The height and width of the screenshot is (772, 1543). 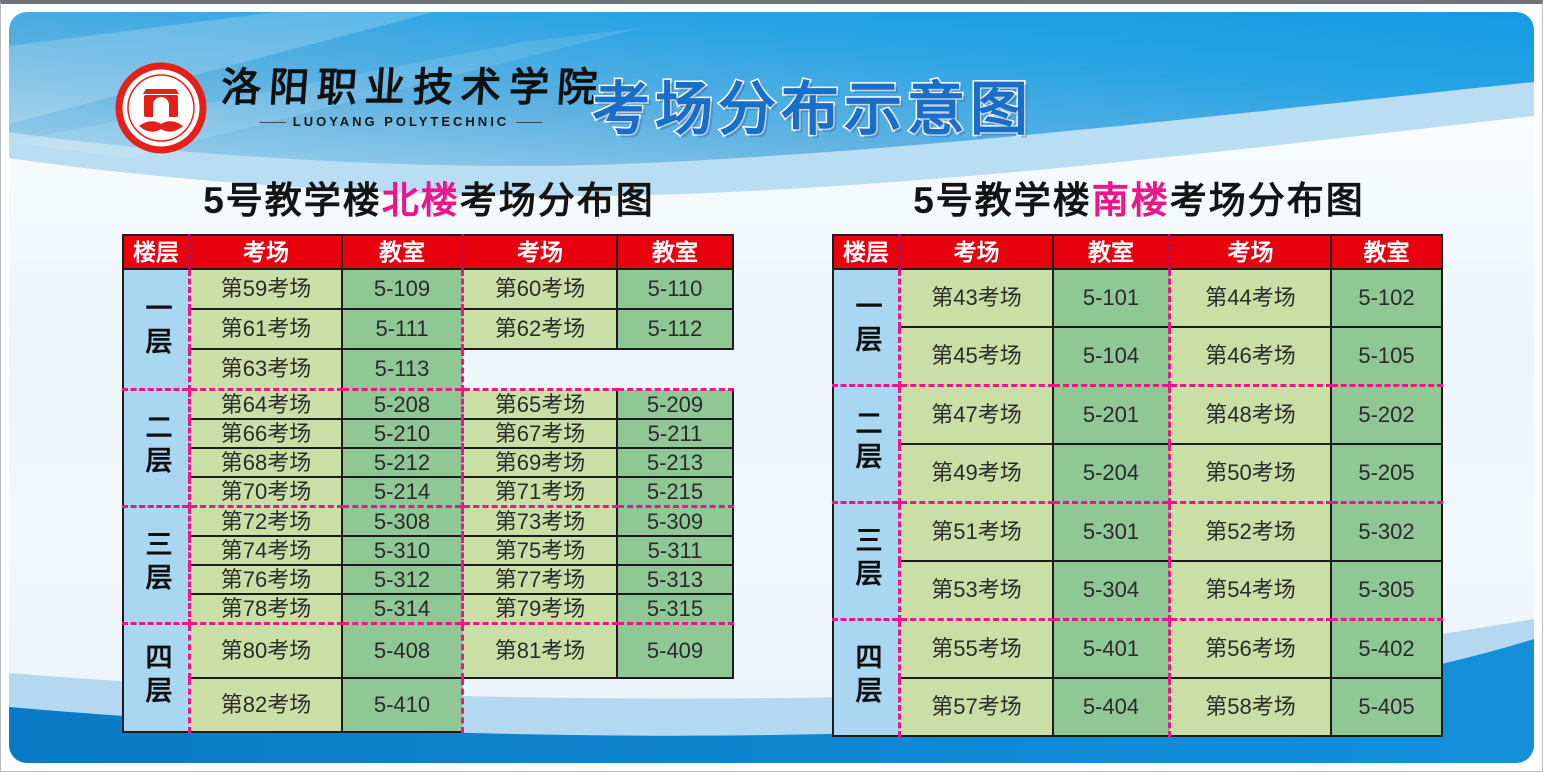 What do you see at coordinates (675, 329) in the screenshot?
I see `classroom-cell: 5-112` at bounding box center [675, 329].